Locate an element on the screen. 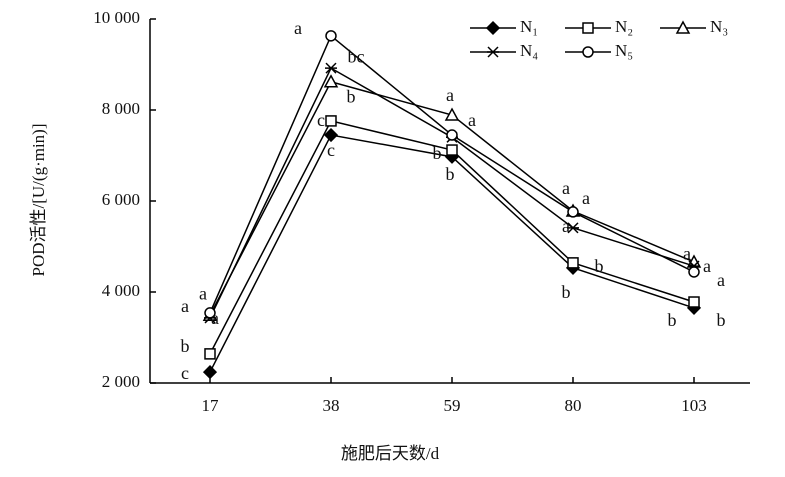  x-axis-label: 施肥后天数/d is located at coordinates (390, 453).